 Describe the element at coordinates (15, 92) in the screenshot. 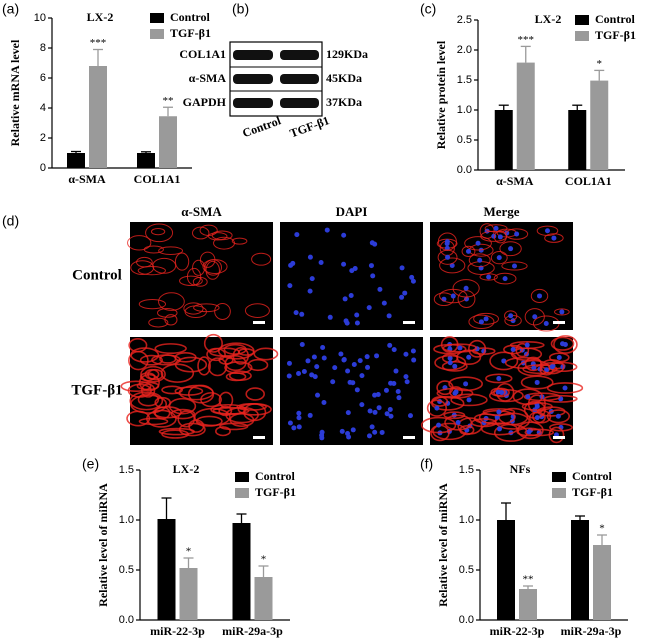

I see `y-axis-label: Relative mRNA level` at that location.